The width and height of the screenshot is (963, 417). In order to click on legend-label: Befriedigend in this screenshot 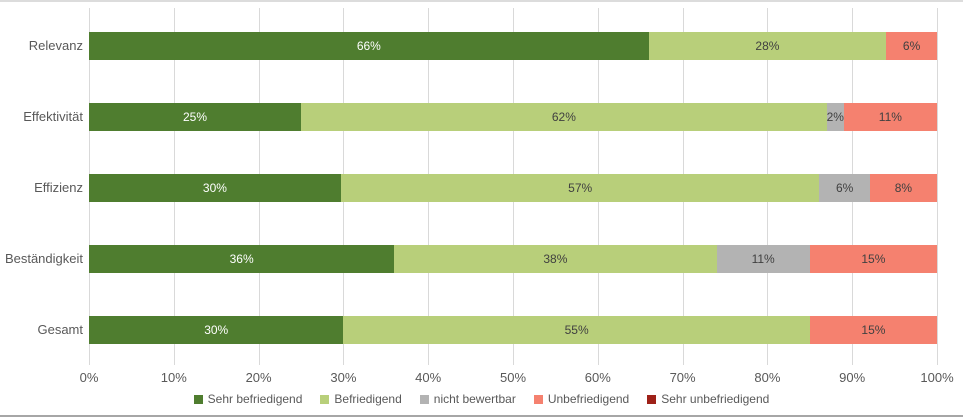, I will do `click(368, 399)`.